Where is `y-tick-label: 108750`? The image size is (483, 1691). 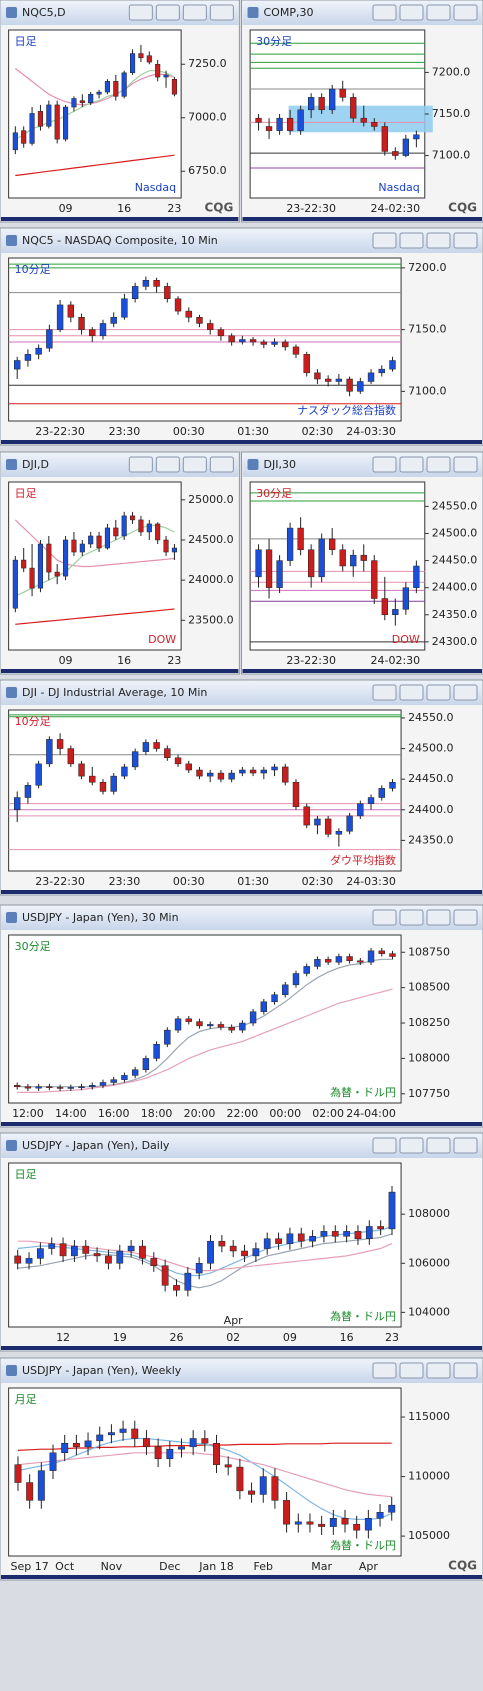
y-tick-label: 108750 is located at coordinates (429, 951).